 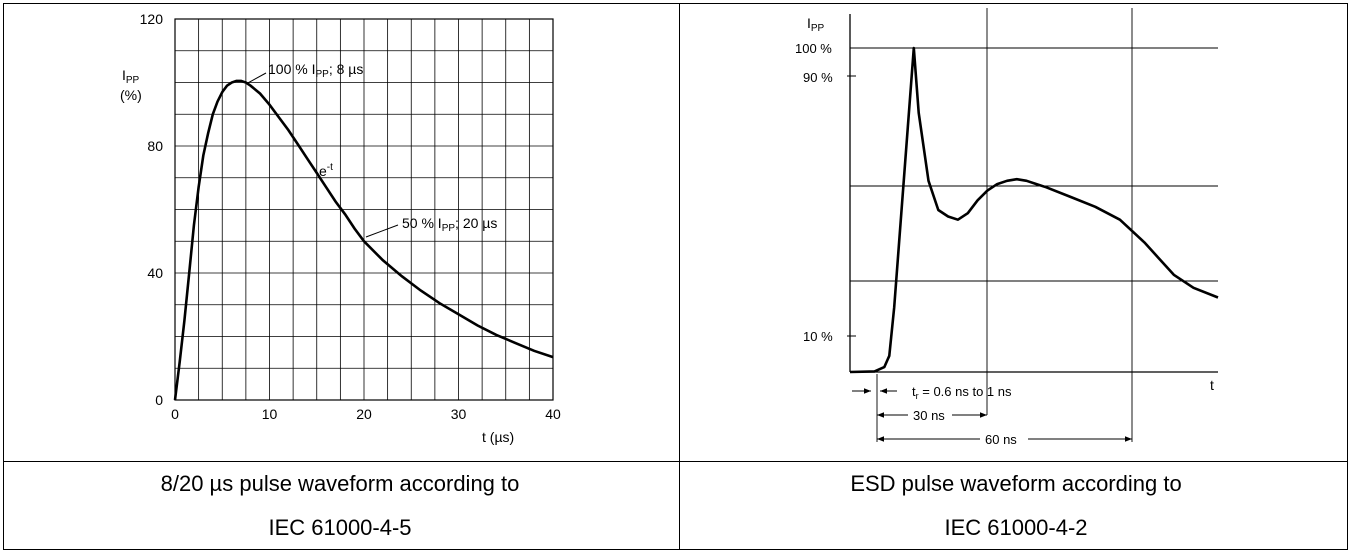 What do you see at coordinates (813, 48) in the screenshot?
I see `right-ytick-100: 100 %` at bounding box center [813, 48].